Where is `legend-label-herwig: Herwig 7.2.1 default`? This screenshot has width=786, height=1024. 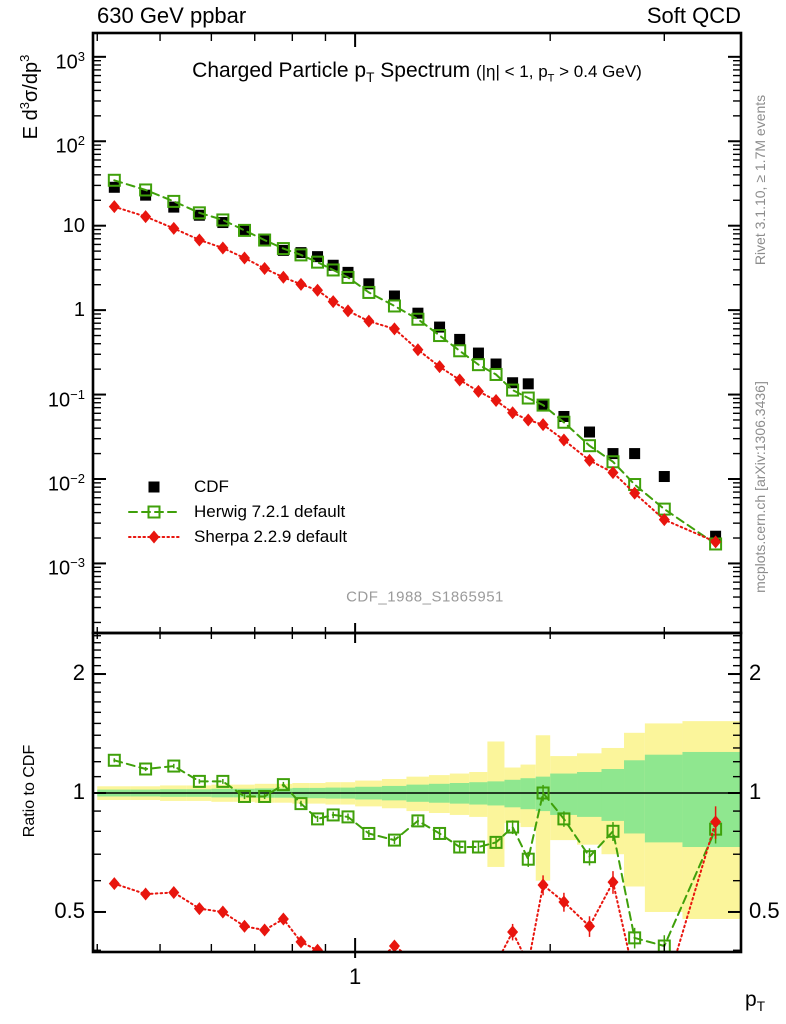 legend-label-herwig: Herwig 7.2.1 default is located at coordinates (270, 511).